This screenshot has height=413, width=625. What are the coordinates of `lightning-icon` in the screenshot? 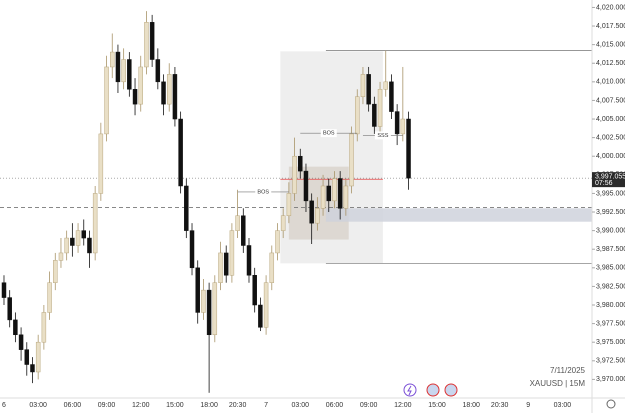 It's located at (410, 390).